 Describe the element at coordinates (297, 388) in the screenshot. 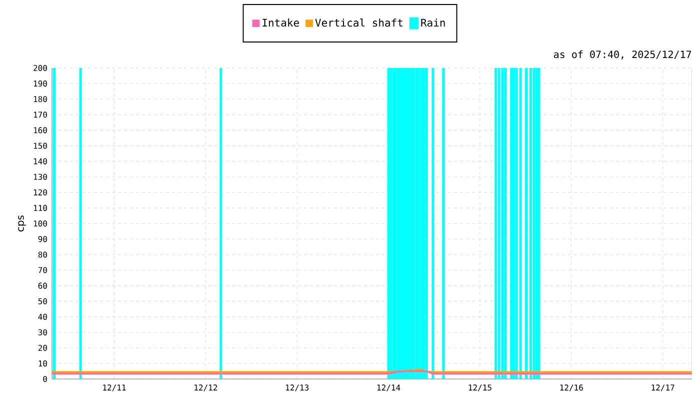

I see `x-tick-label: 12/13` at that location.